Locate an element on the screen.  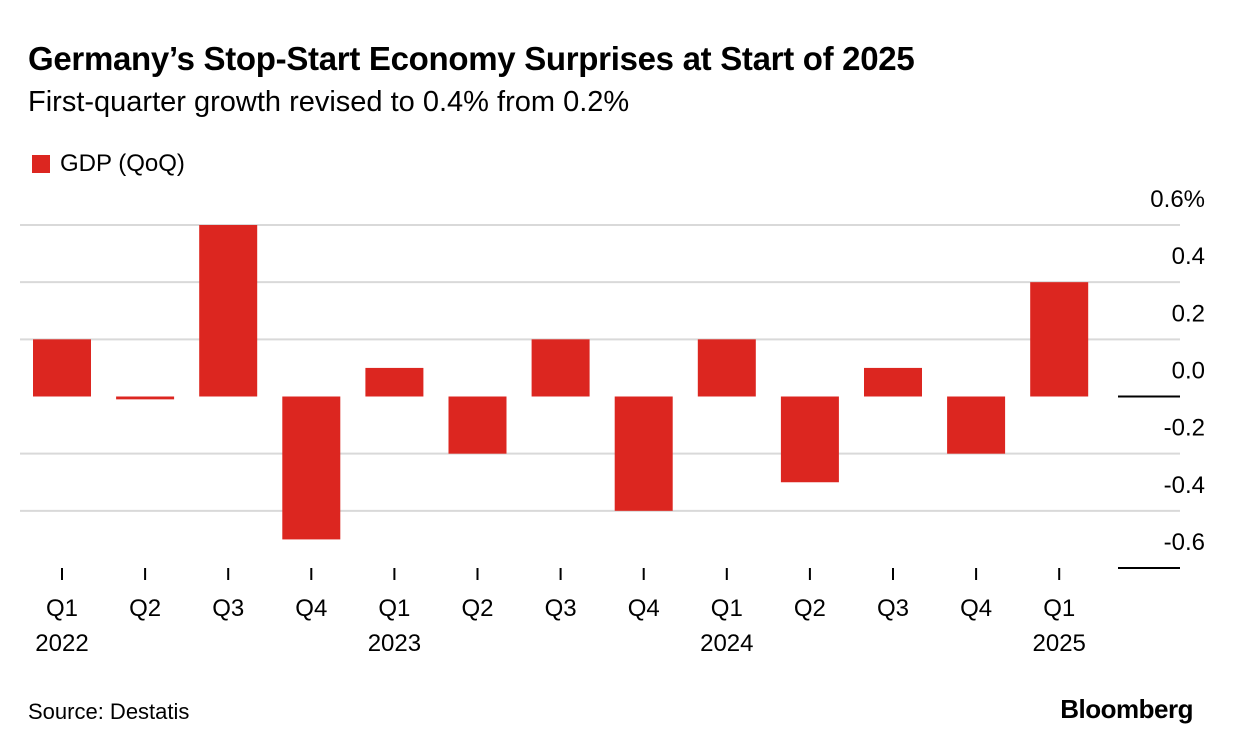
y-tick-label: 0.0 is located at coordinates (1188, 371).